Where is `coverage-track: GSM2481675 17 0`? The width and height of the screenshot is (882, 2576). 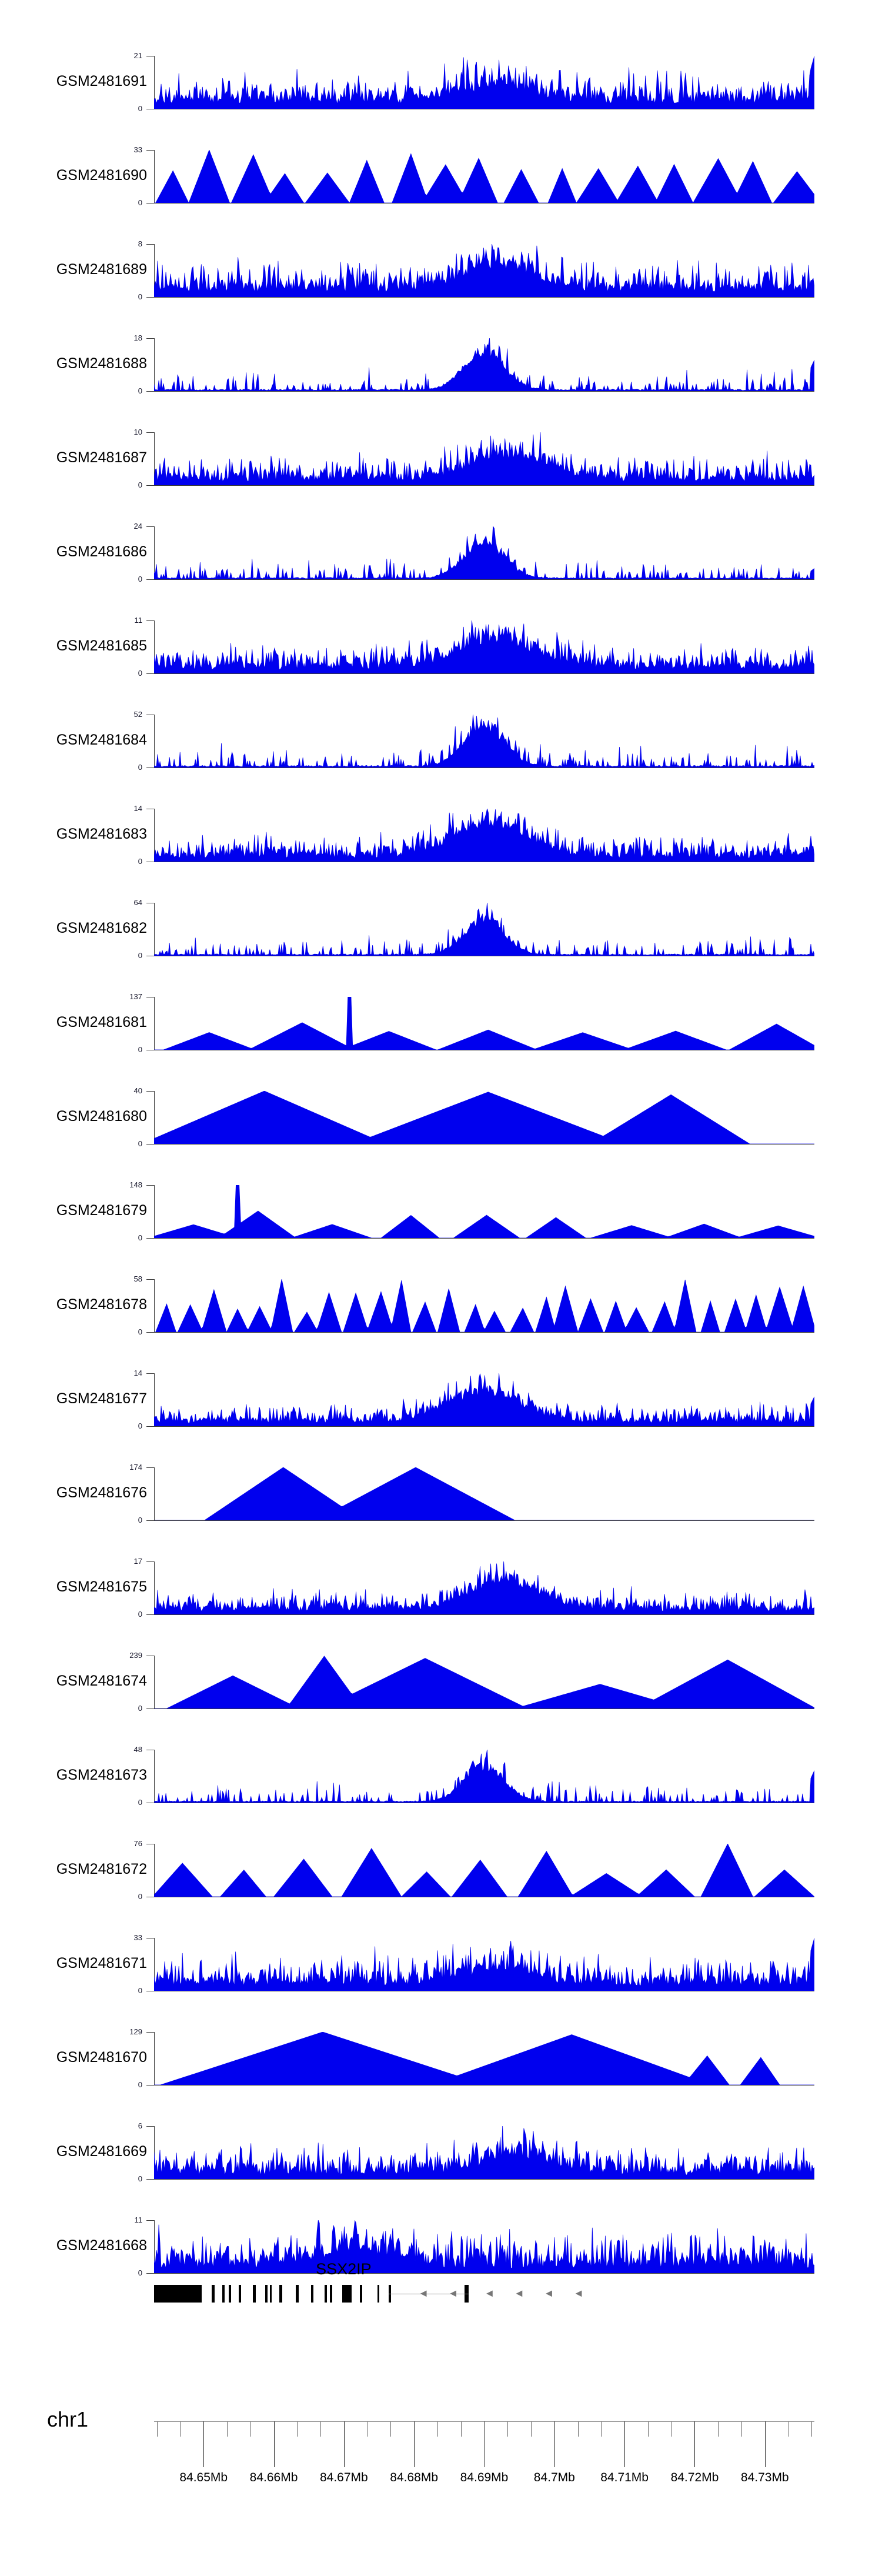 coverage-track: GSM2481675 17 0 is located at coordinates (441, 1588).